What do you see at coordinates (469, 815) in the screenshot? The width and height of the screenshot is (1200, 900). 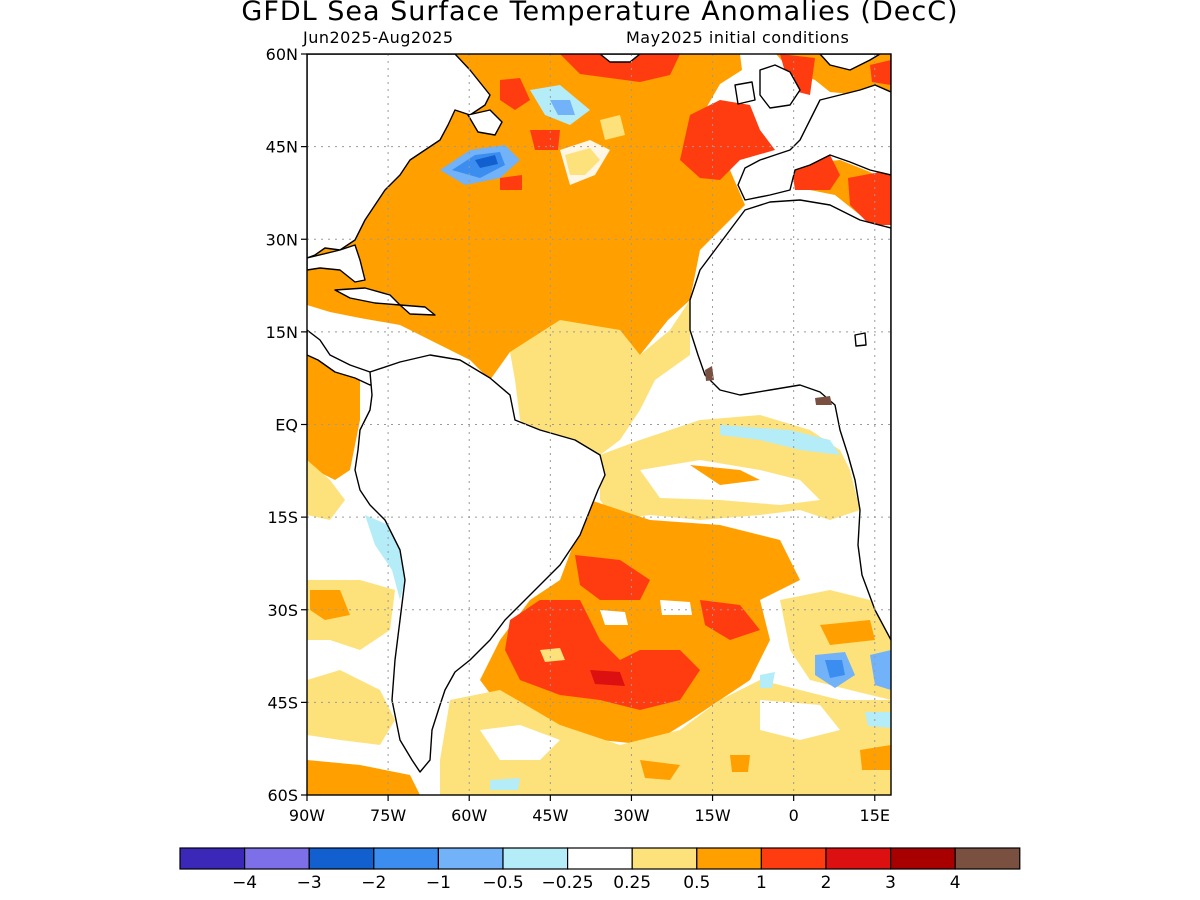 I see `x-tick-label: 60W` at bounding box center [469, 815].